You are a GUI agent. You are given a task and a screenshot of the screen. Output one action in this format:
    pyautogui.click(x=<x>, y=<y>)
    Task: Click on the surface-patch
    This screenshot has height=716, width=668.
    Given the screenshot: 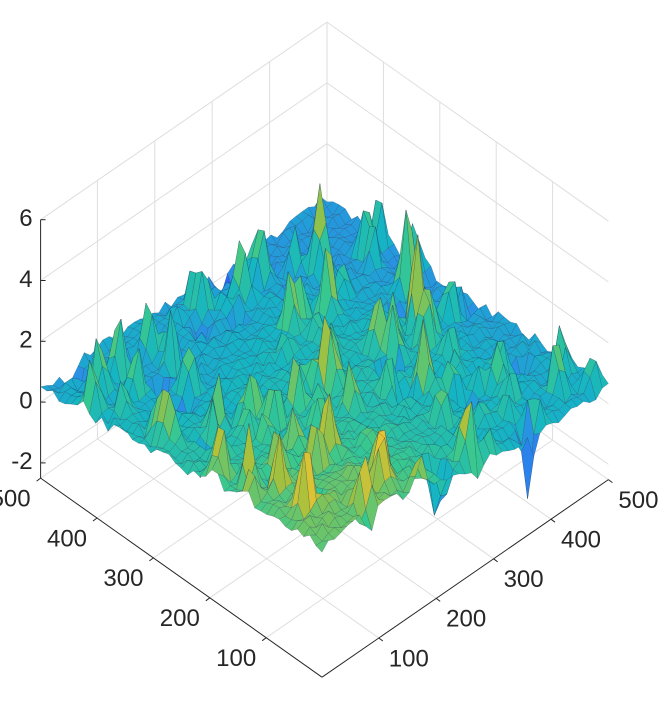 What is the action you would take?
    pyautogui.click(x=322, y=546)
    